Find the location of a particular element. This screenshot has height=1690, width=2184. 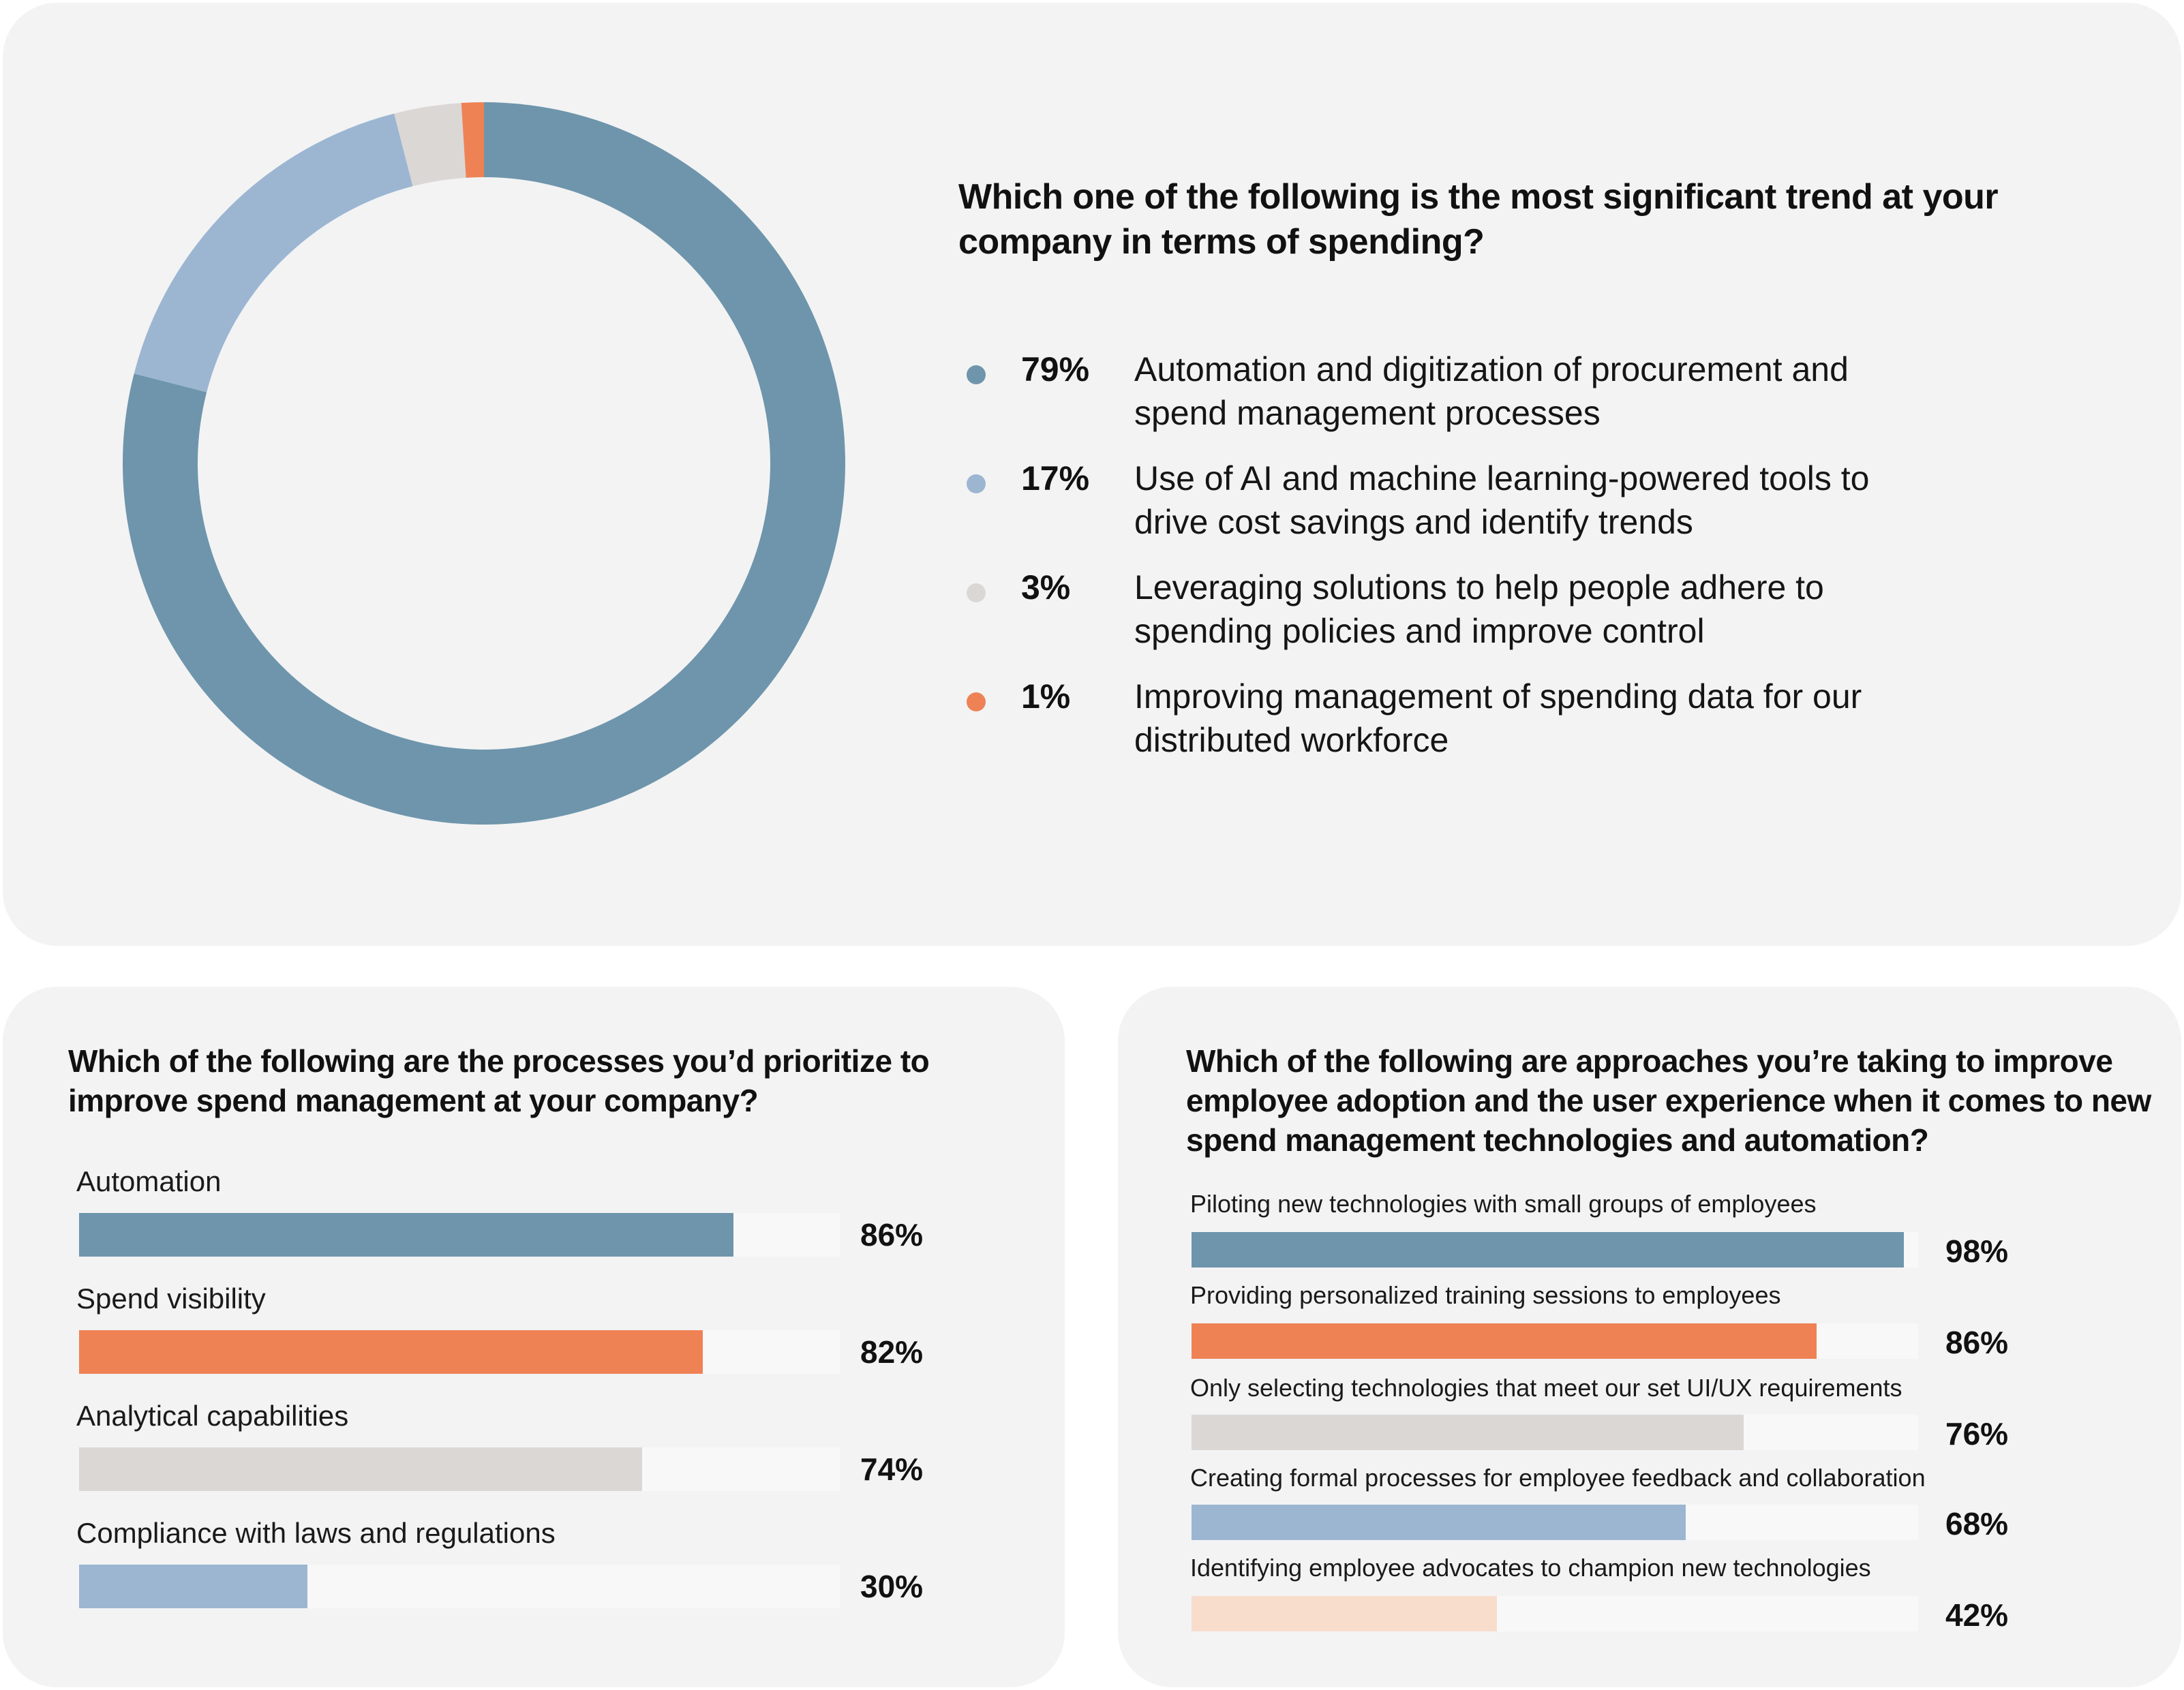

donut-chart is located at coordinates (484, 463).